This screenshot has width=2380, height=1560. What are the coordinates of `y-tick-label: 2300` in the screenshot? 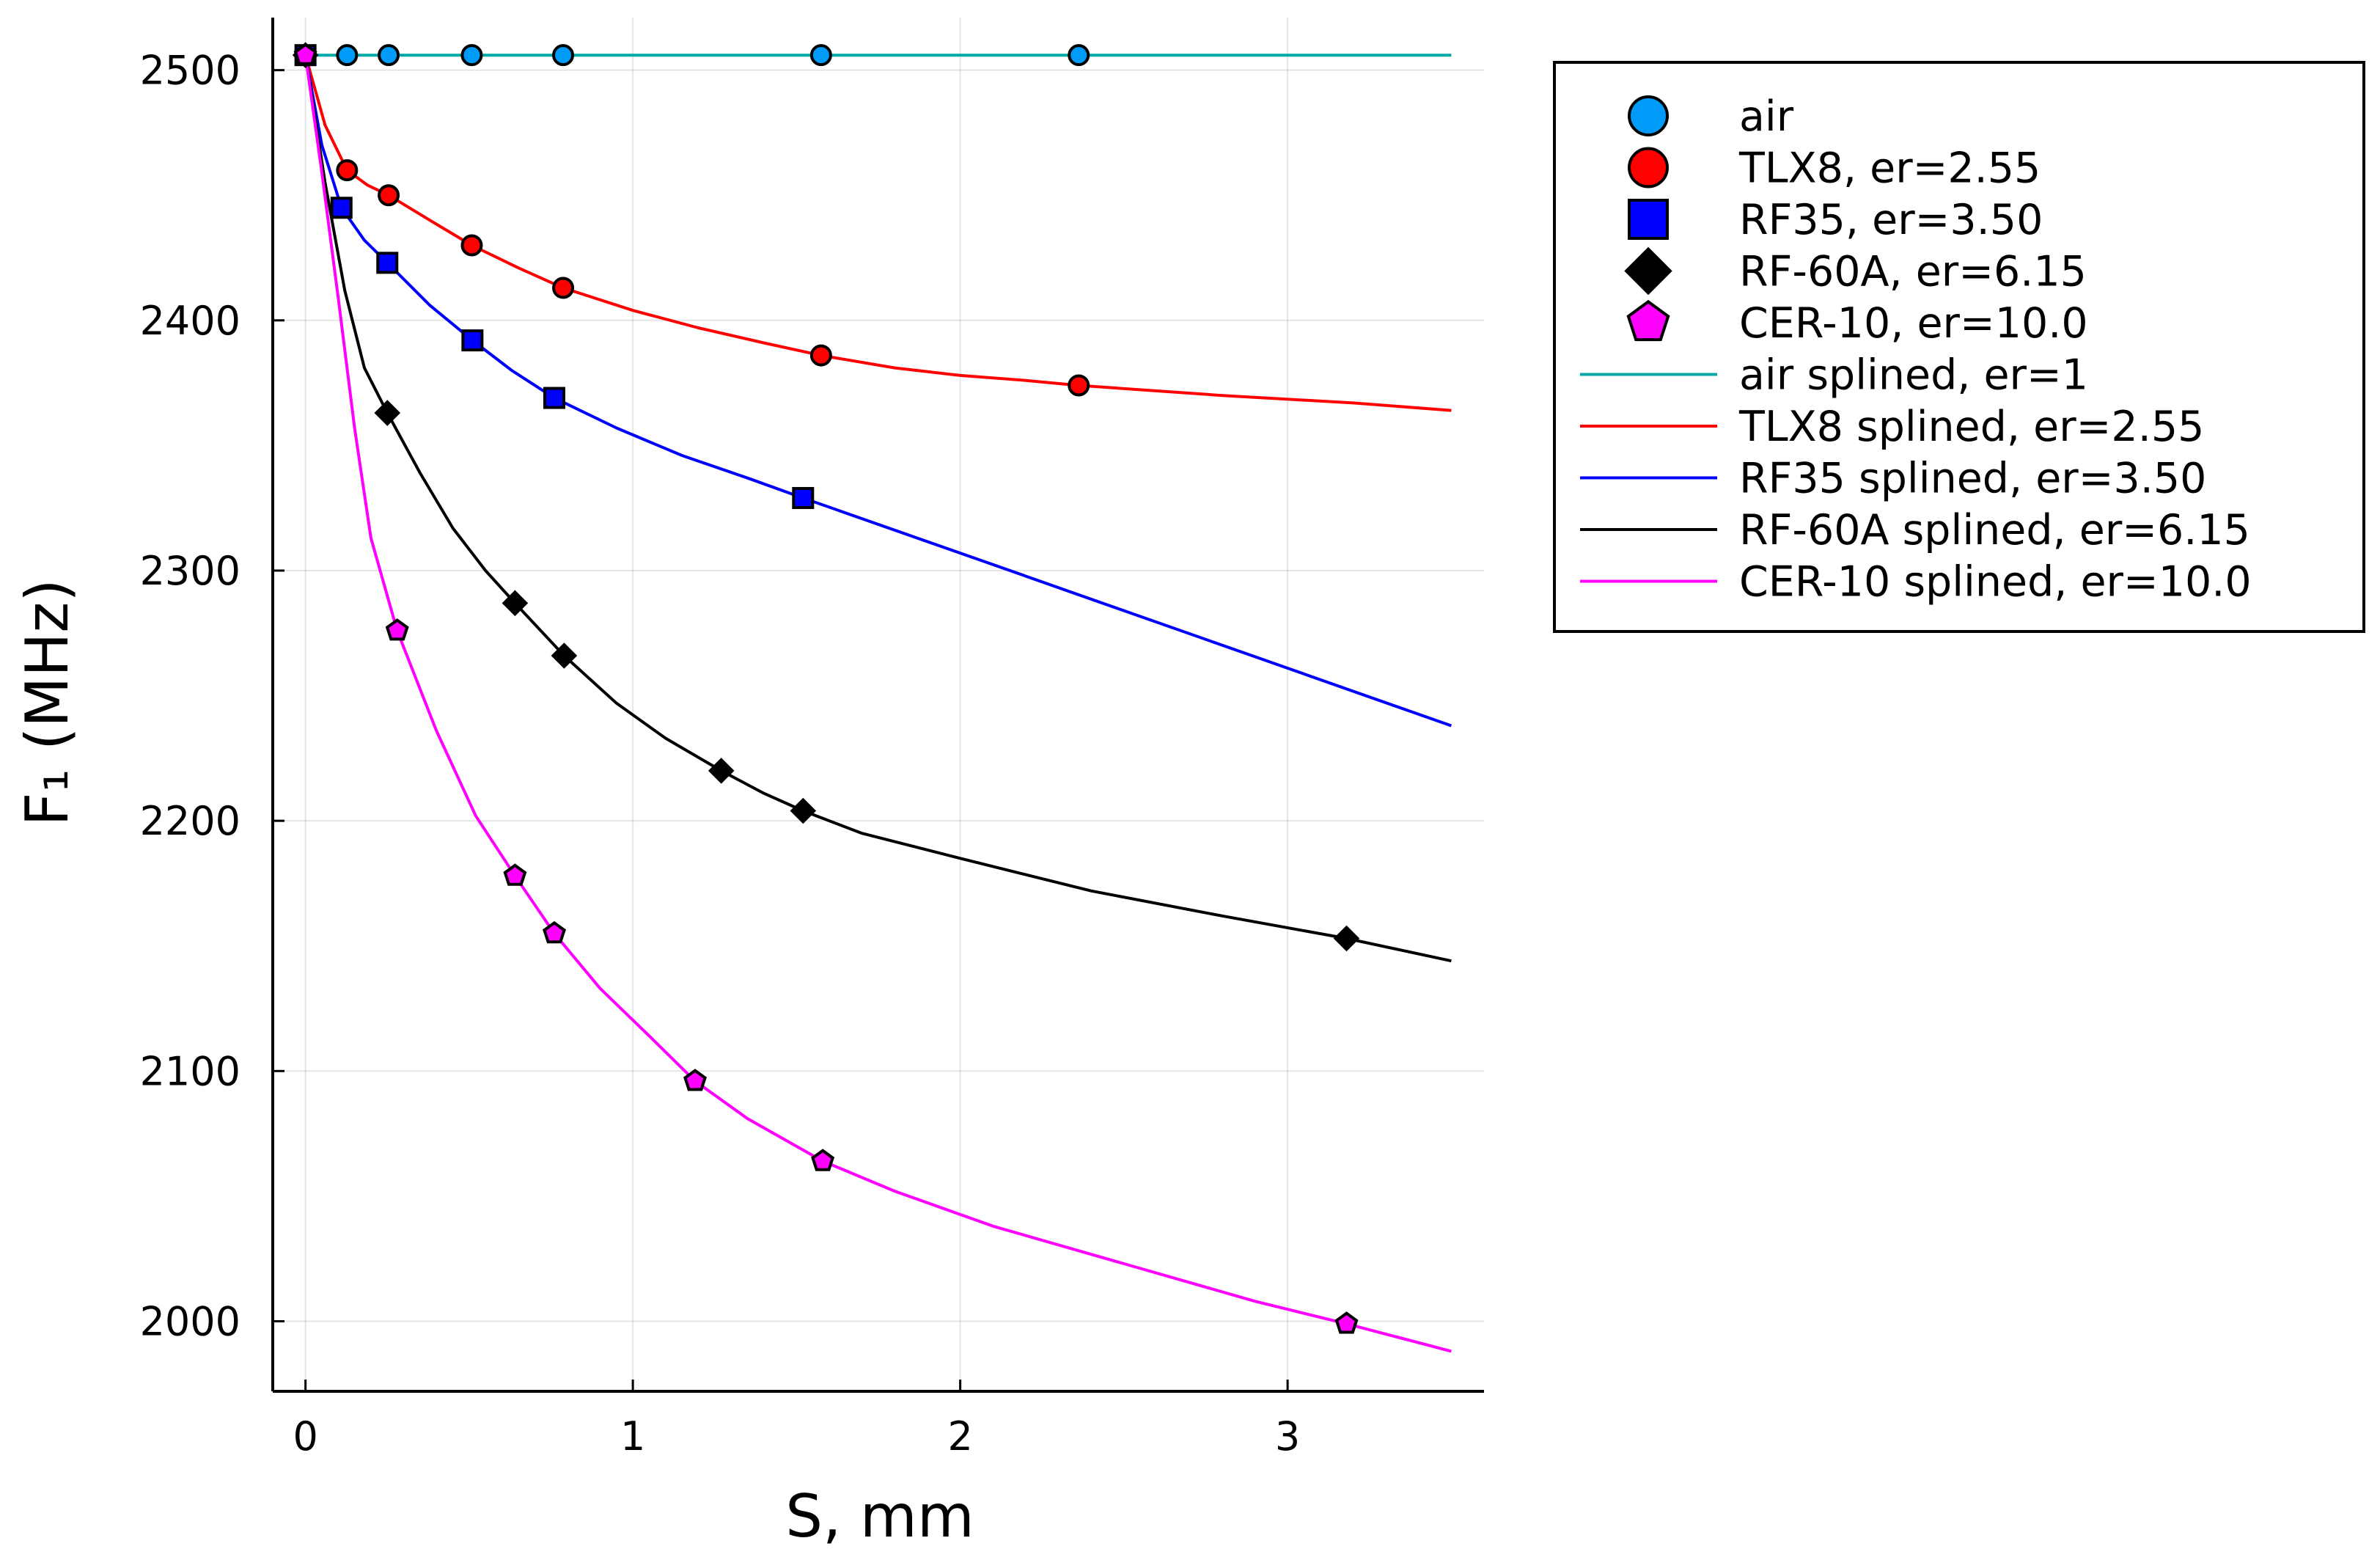 It's located at (190, 571).